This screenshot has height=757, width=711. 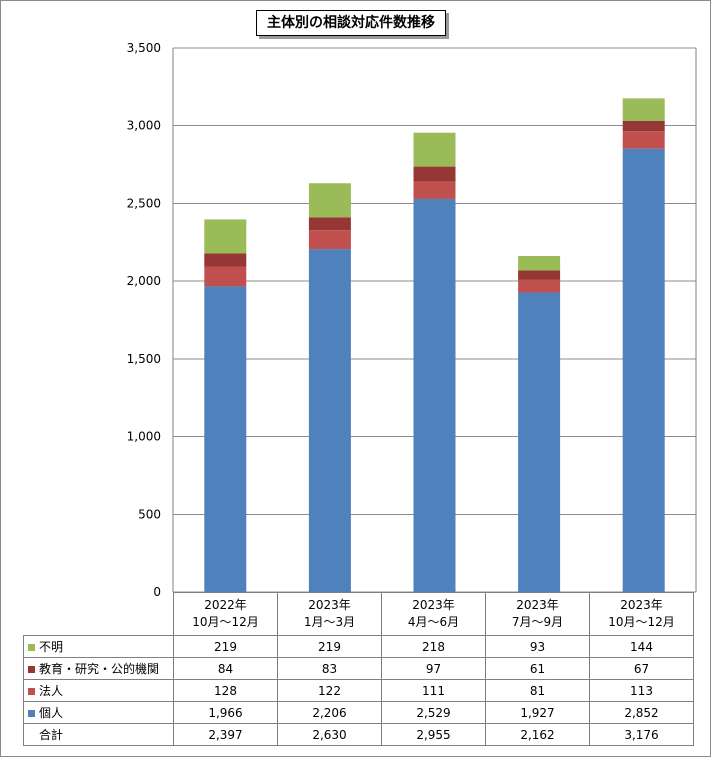 I want to click on y-tick-label: 3,500, so click(x=144, y=48).